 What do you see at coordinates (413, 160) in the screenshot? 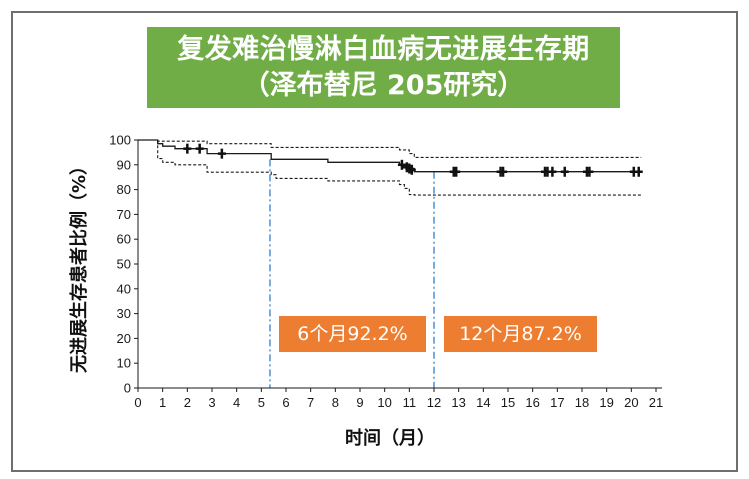
I see `censor-marks` at bounding box center [413, 160].